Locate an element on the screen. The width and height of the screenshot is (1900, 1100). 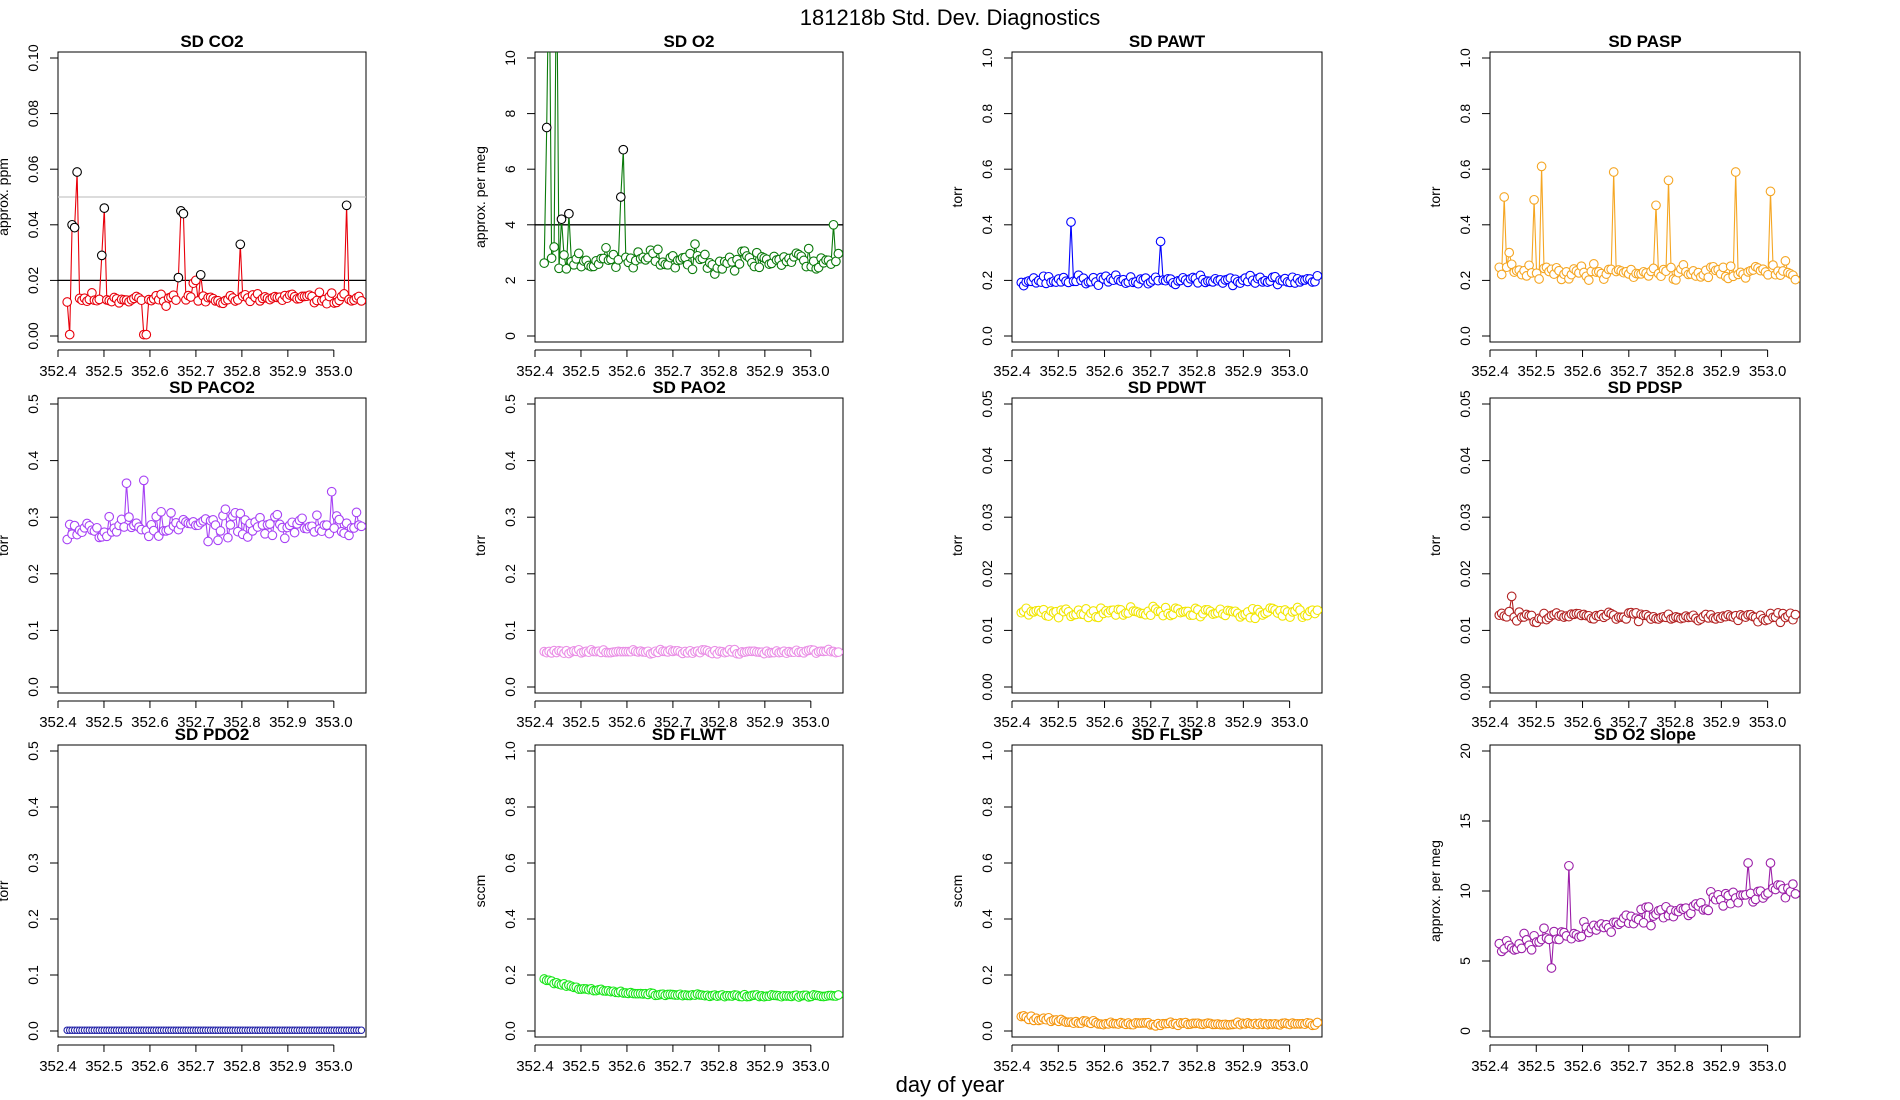
y-tick-label: 20 is located at coordinates (1465, 751).